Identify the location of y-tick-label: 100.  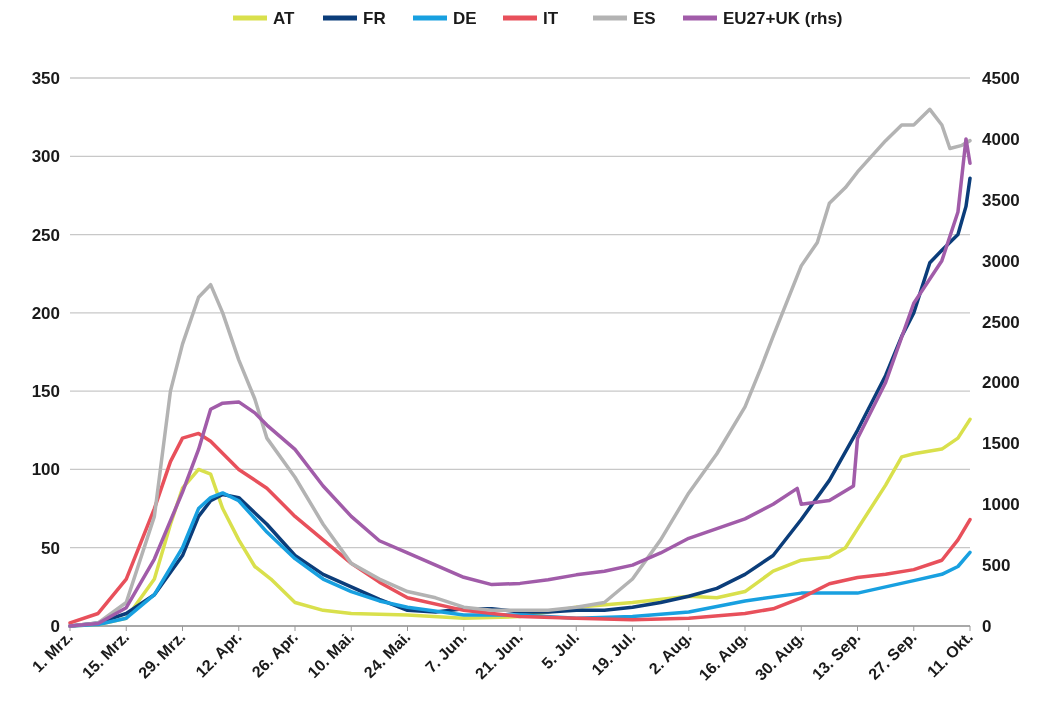
(45, 470).